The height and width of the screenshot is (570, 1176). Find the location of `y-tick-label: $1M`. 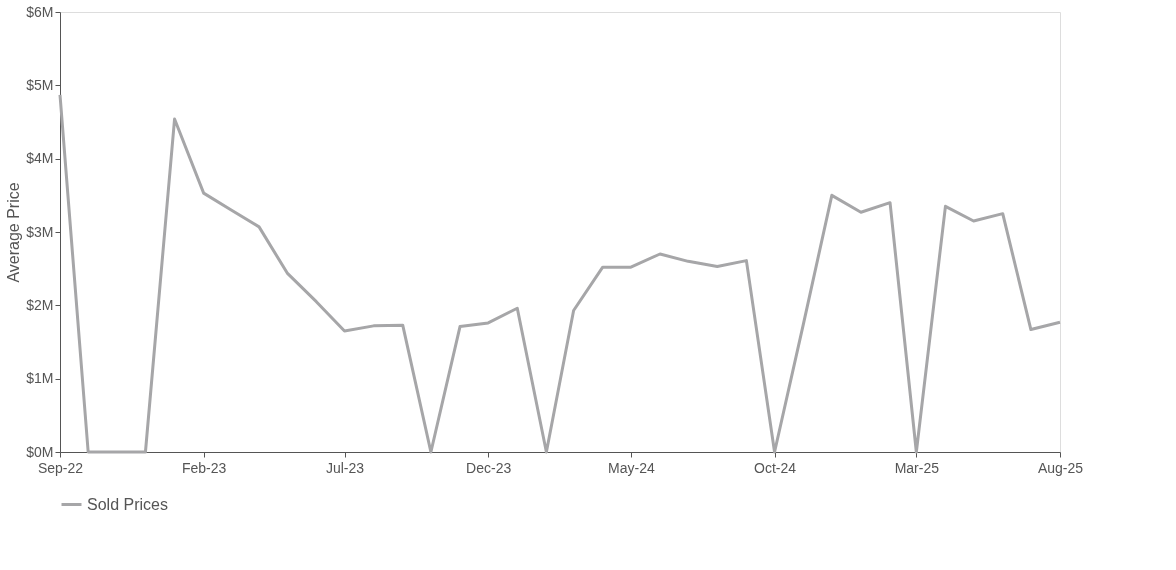

y-tick-label: $1M is located at coordinates (40, 378).